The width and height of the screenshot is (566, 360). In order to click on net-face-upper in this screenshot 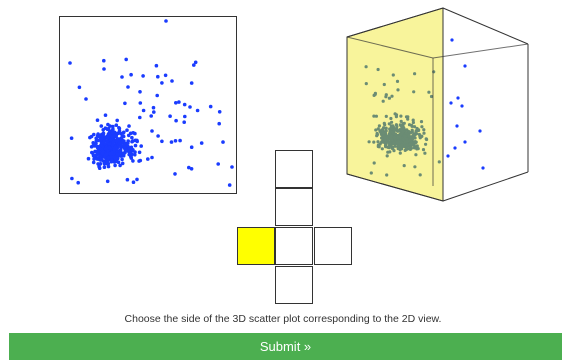, I will do `click(294, 207)`.